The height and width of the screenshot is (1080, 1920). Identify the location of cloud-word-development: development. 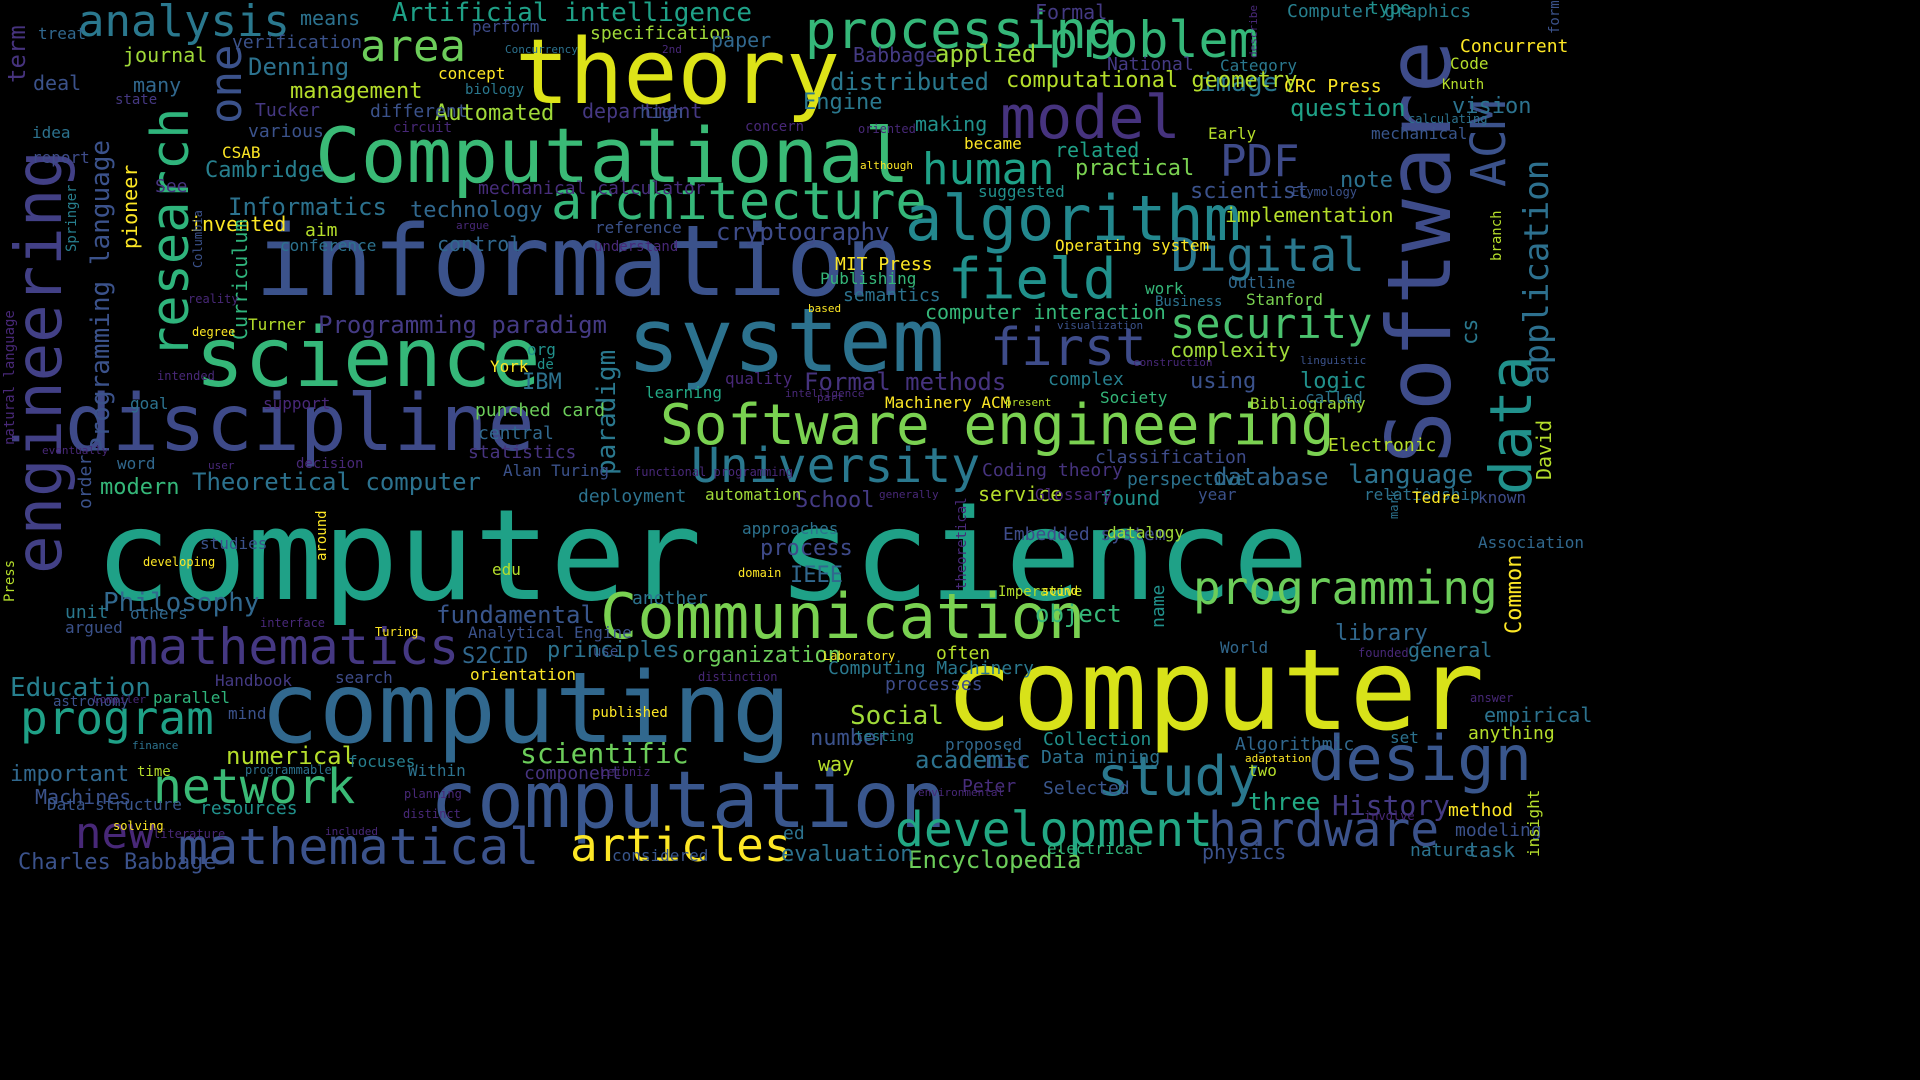
(1054, 830).